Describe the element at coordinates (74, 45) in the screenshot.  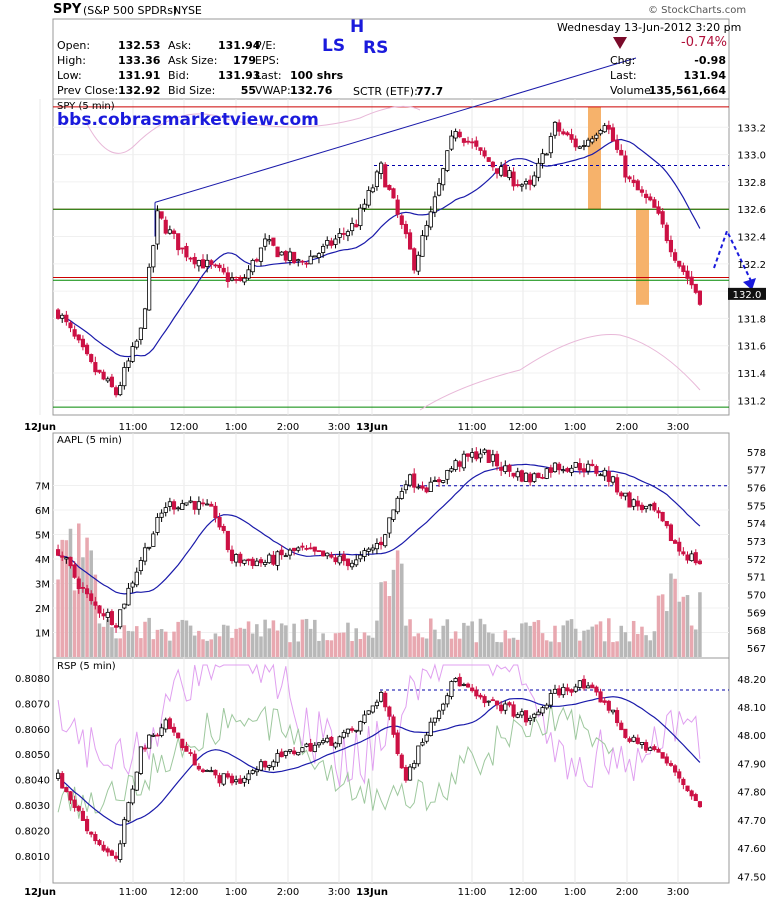
I see `header-l1-0: Open:` at that location.